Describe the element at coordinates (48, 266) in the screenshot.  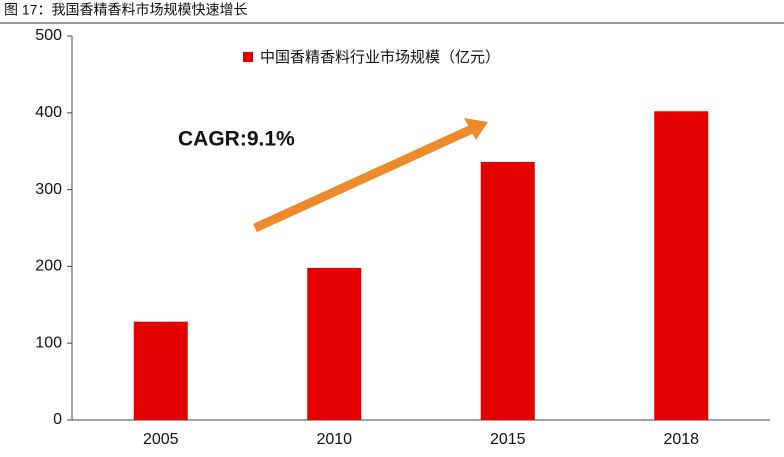
I see `y-tick-label: 200` at that location.